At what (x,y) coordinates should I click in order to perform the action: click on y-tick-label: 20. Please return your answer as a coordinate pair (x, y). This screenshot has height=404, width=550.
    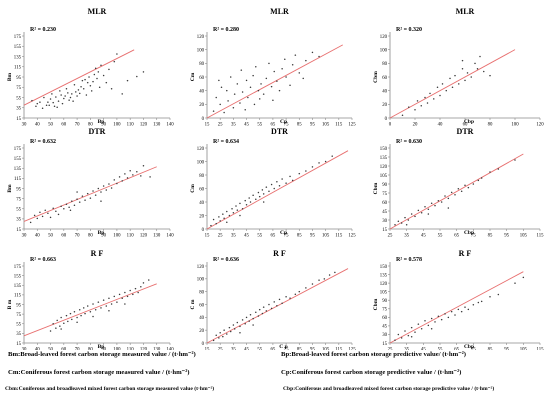
    Looking at the image, I should click on (384, 105).